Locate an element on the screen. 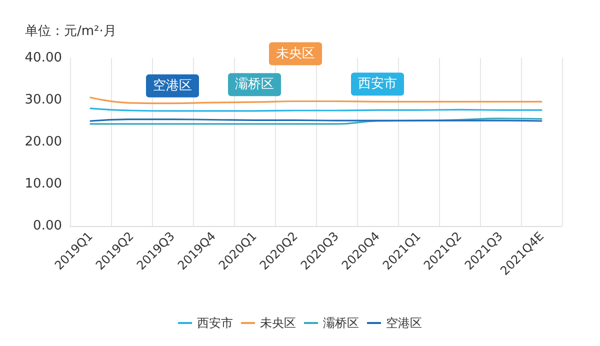 The height and width of the screenshot is (346, 600). text: 西安市 is located at coordinates (377, 84).